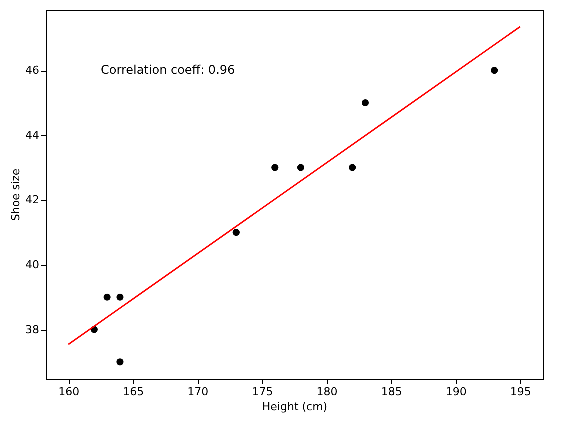 This screenshot has width=562, height=432. Describe the element at coordinates (295, 407) in the screenshot. I see `x-axis-title: Height (cm)` at that location.